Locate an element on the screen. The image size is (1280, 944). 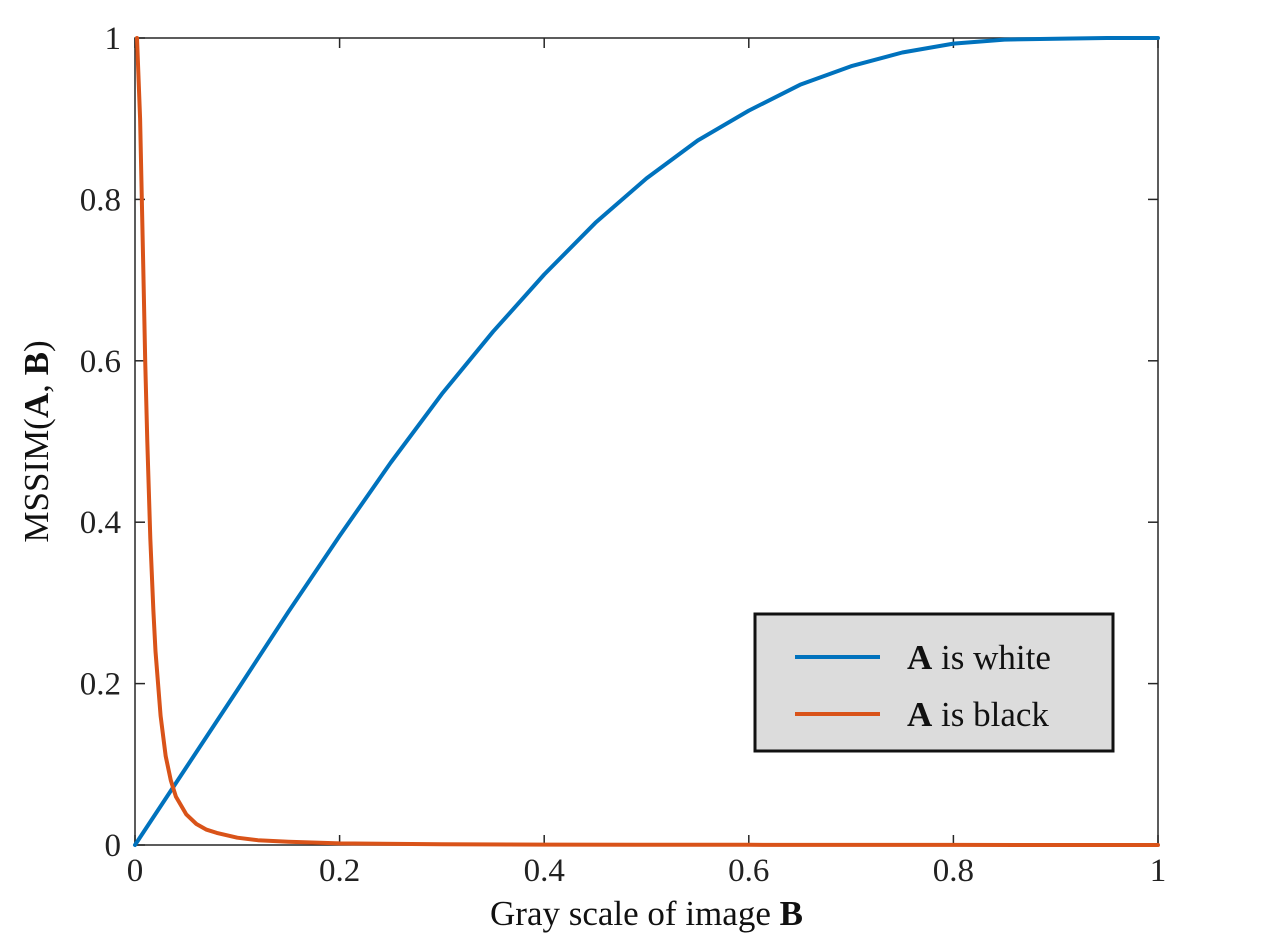
legend-label-white: A is white is located at coordinates (979, 657).